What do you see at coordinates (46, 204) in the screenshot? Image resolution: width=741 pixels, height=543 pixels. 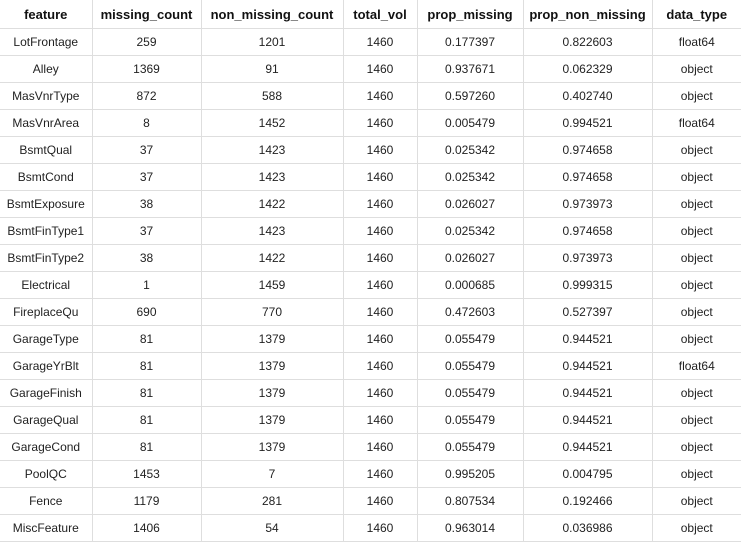 I see `cell-feature: BsmtExposure` at bounding box center [46, 204].